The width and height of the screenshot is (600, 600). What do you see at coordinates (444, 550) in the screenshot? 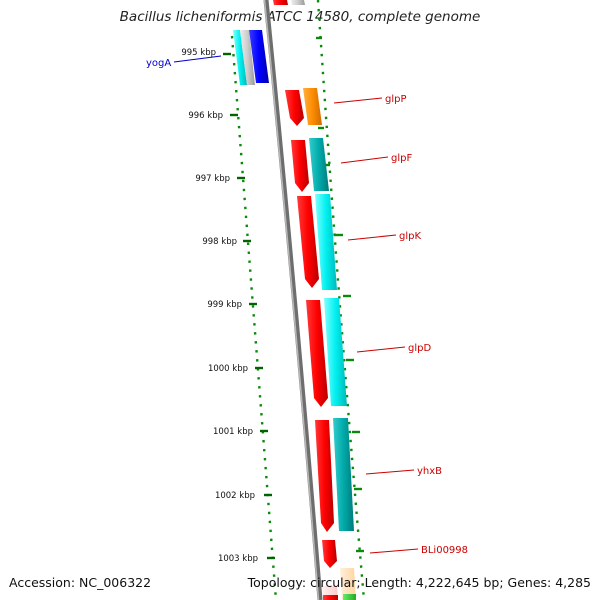
I see `gene-label-BLi00998: BLi00998` at bounding box center [444, 550].